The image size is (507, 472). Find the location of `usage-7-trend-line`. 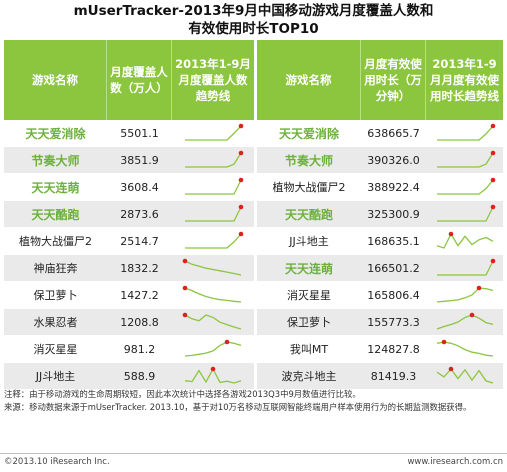

usage-7-trend-line is located at coordinates (464, 322).